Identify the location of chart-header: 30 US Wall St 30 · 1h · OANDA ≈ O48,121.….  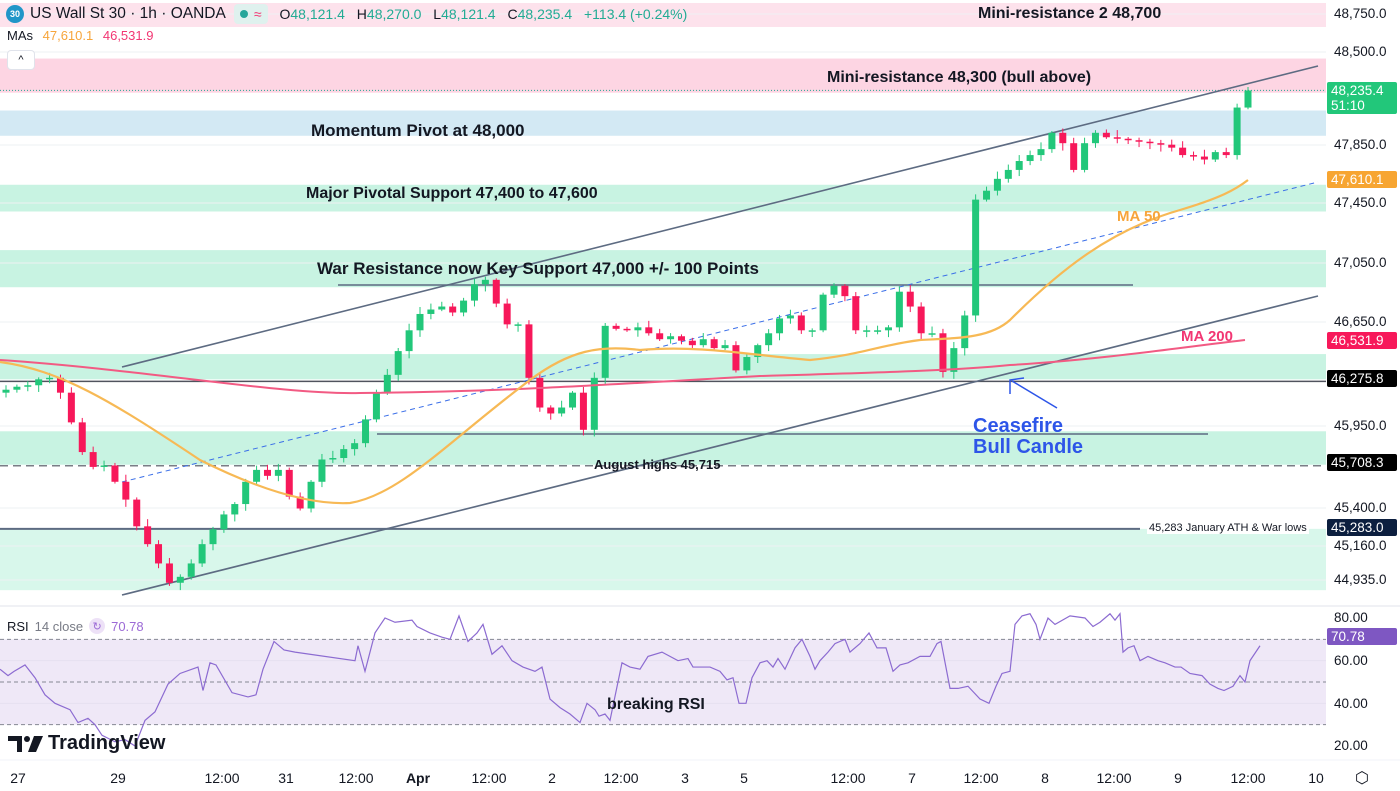
(347, 14).